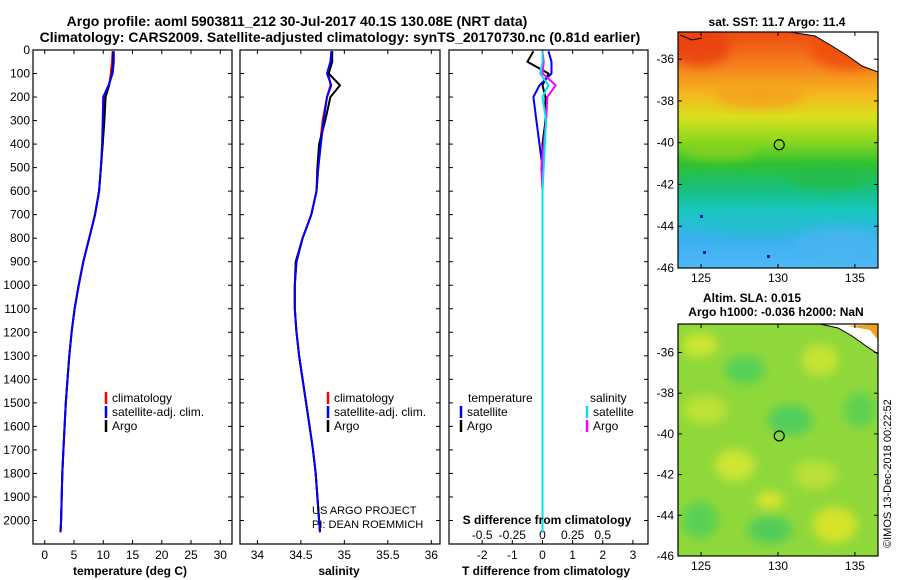 This screenshot has height=580, width=900. Describe the element at coordinates (16, 379) in the screenshot. I see `depth-tick-label: 1400` at that location.